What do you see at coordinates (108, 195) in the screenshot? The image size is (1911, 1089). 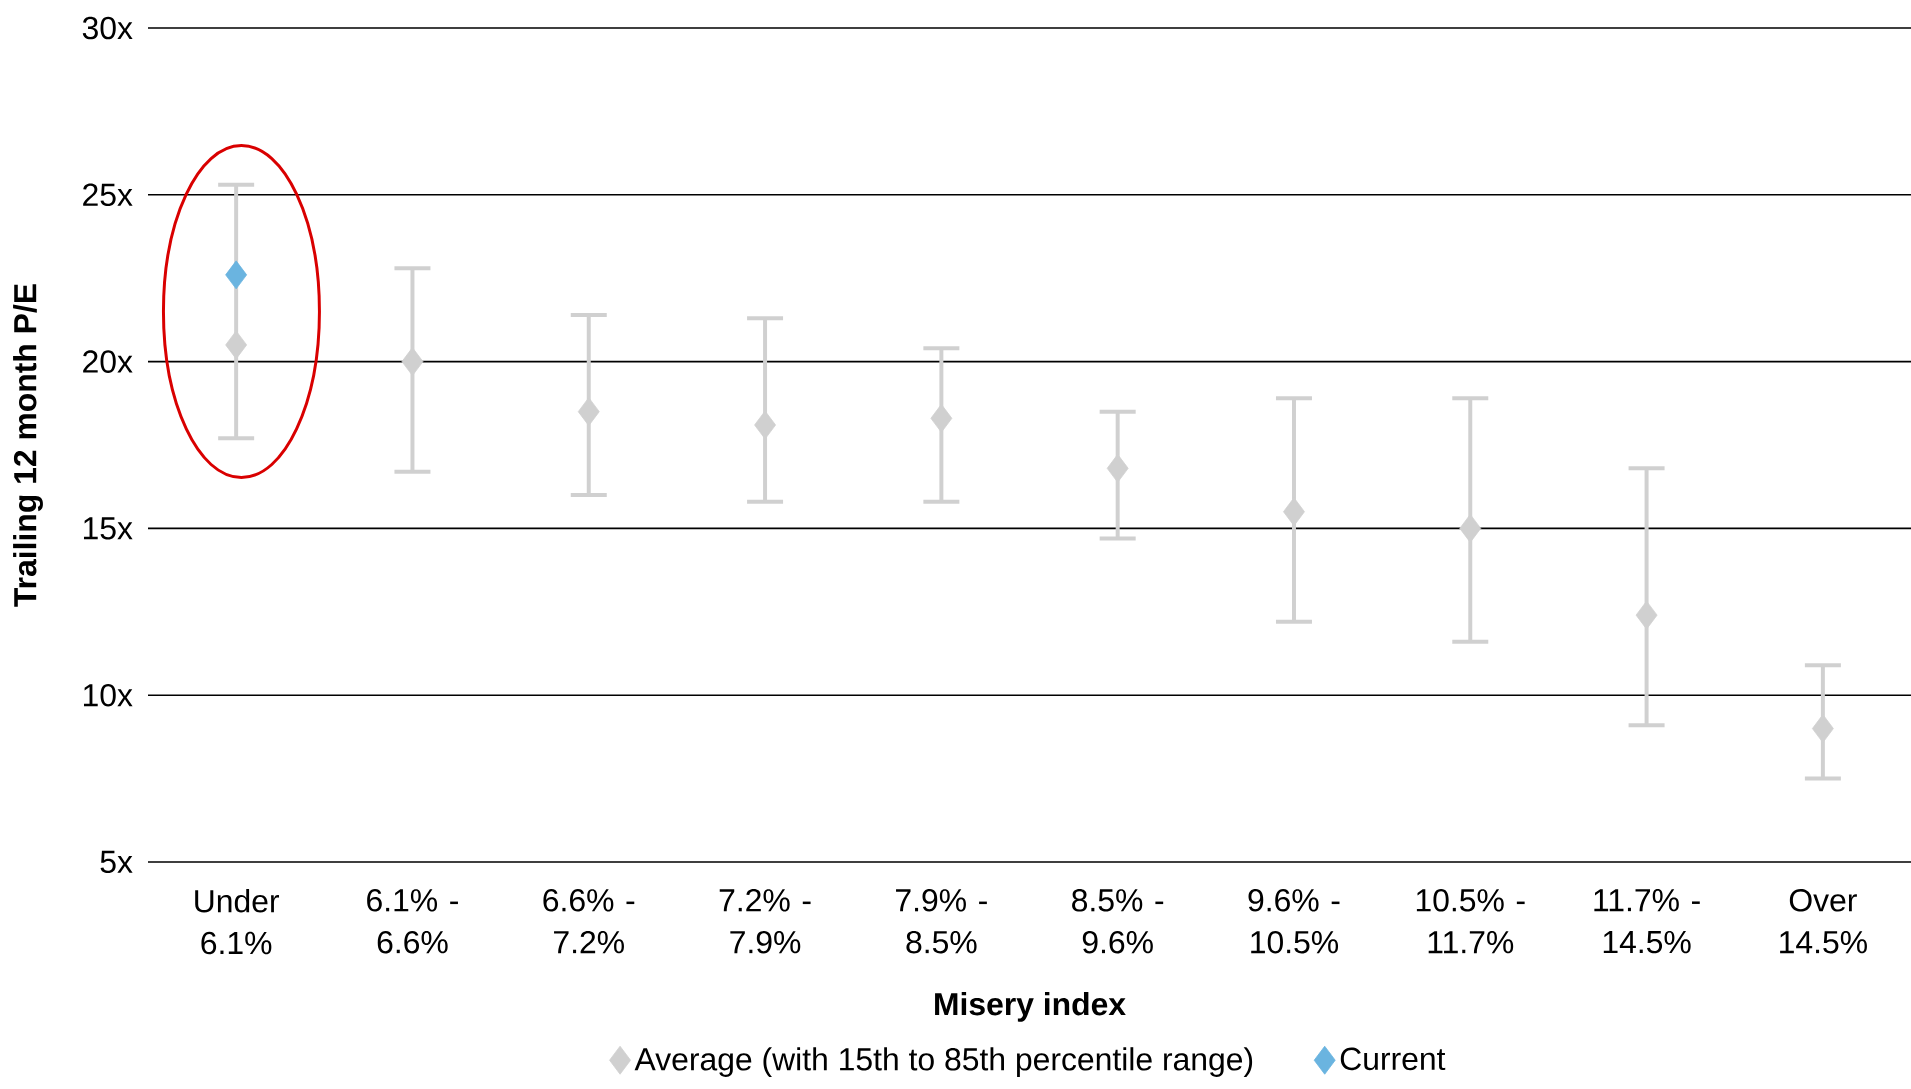 I see `y-tick-label: 25x` at bounding box center [108, 195].